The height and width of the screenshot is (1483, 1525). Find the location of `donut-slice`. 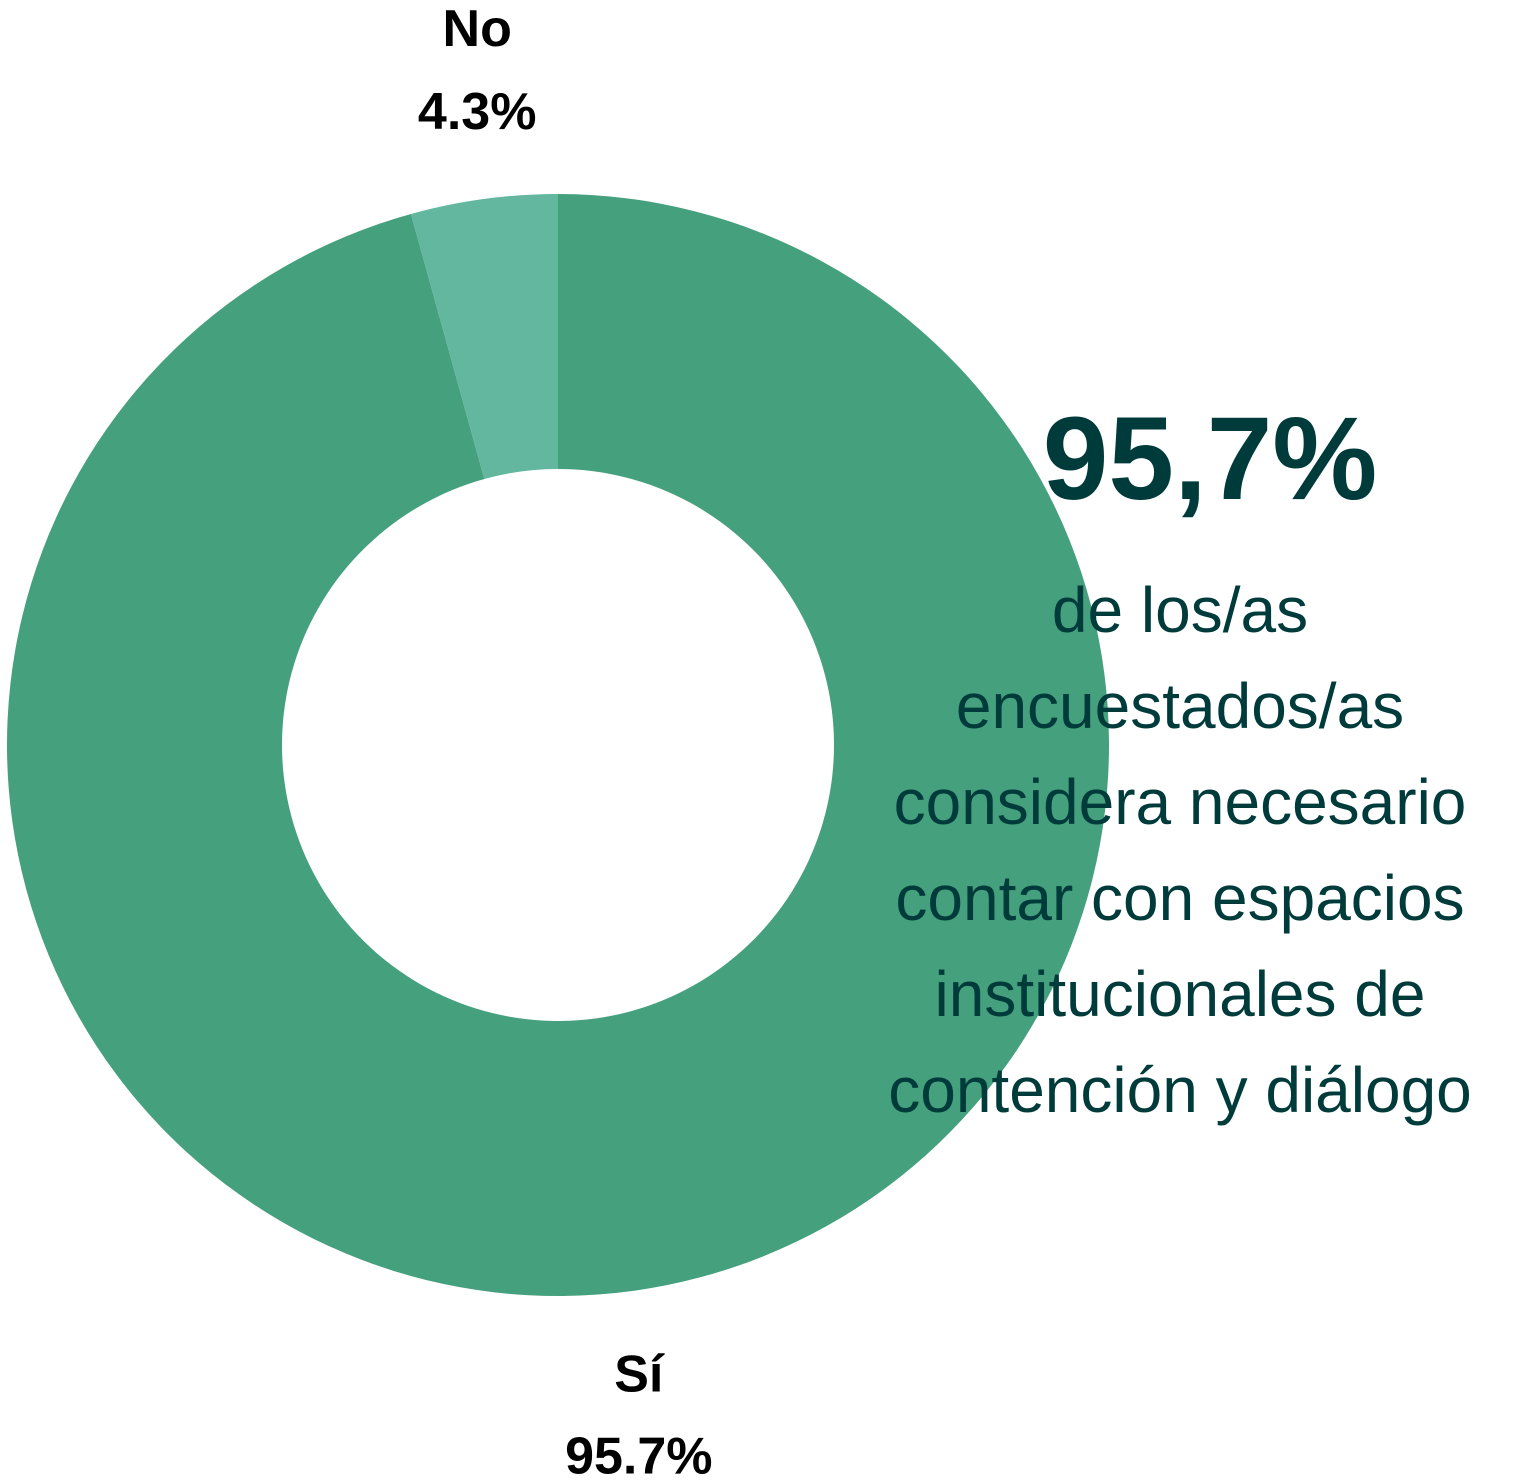

donut-slice is located at coordinates (484, 337).